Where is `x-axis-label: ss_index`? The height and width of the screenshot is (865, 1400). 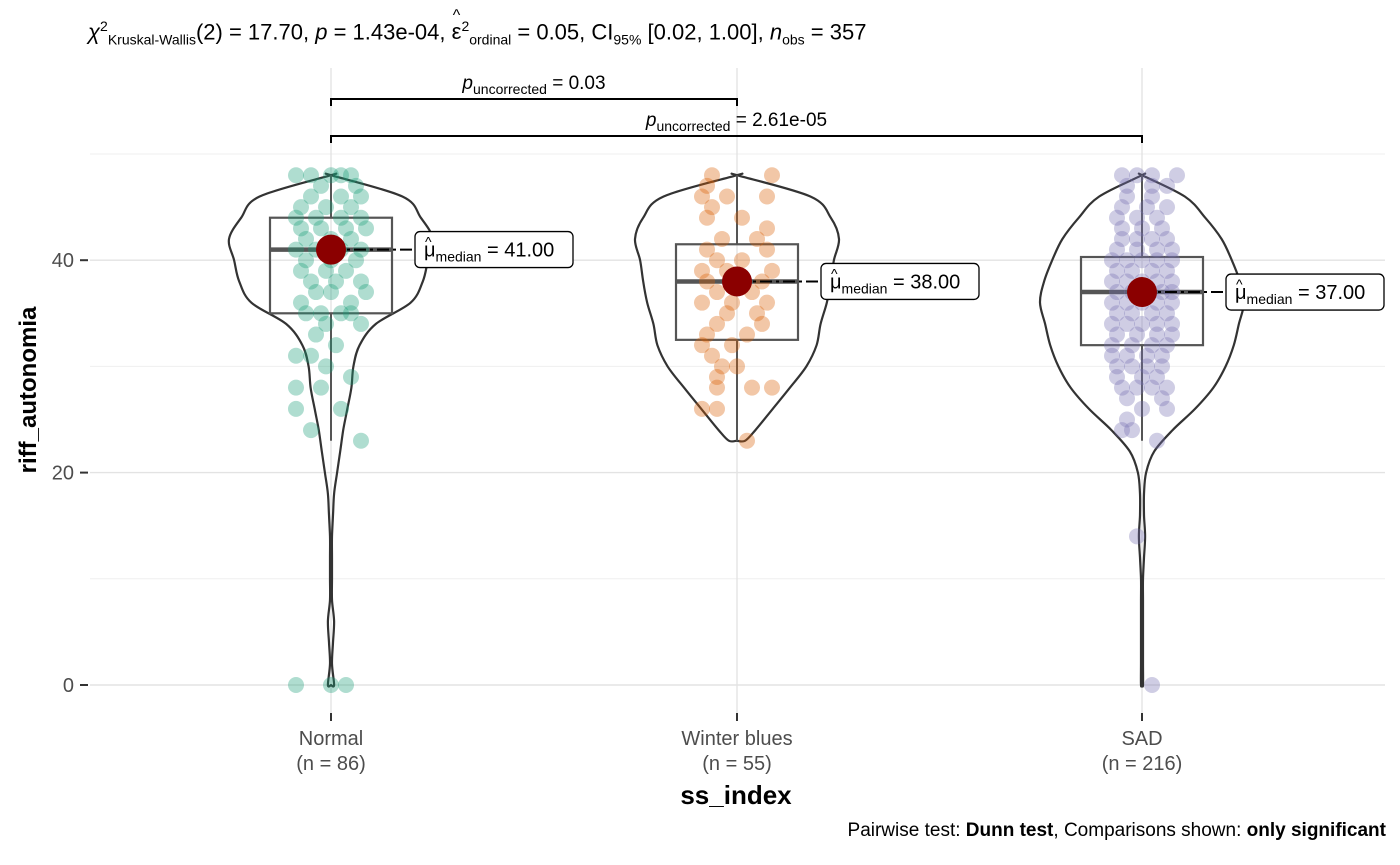
x-axis-label: ss_index is located at coordinates (736, 795).